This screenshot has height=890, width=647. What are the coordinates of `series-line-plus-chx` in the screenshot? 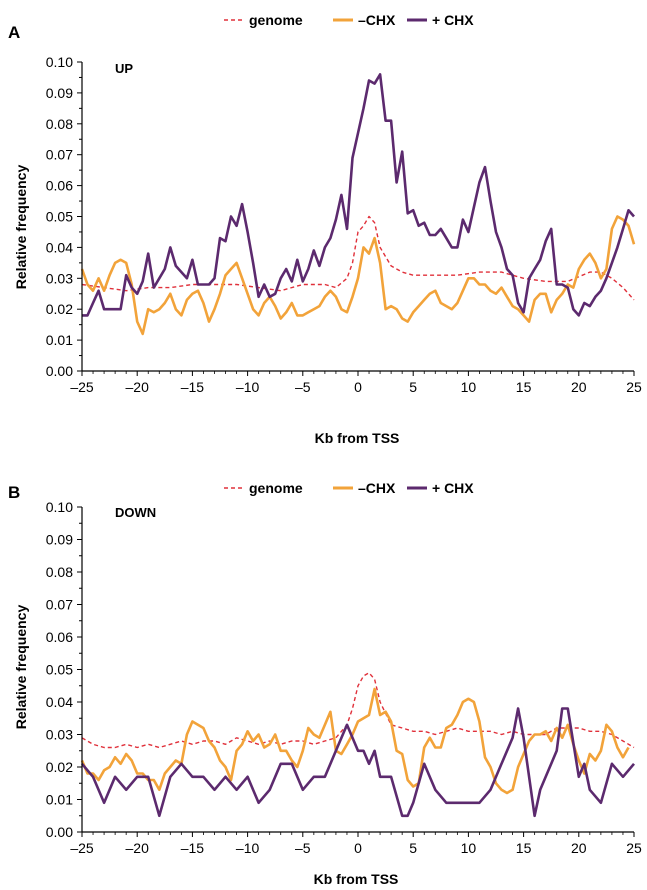 It's located at (358, 762).